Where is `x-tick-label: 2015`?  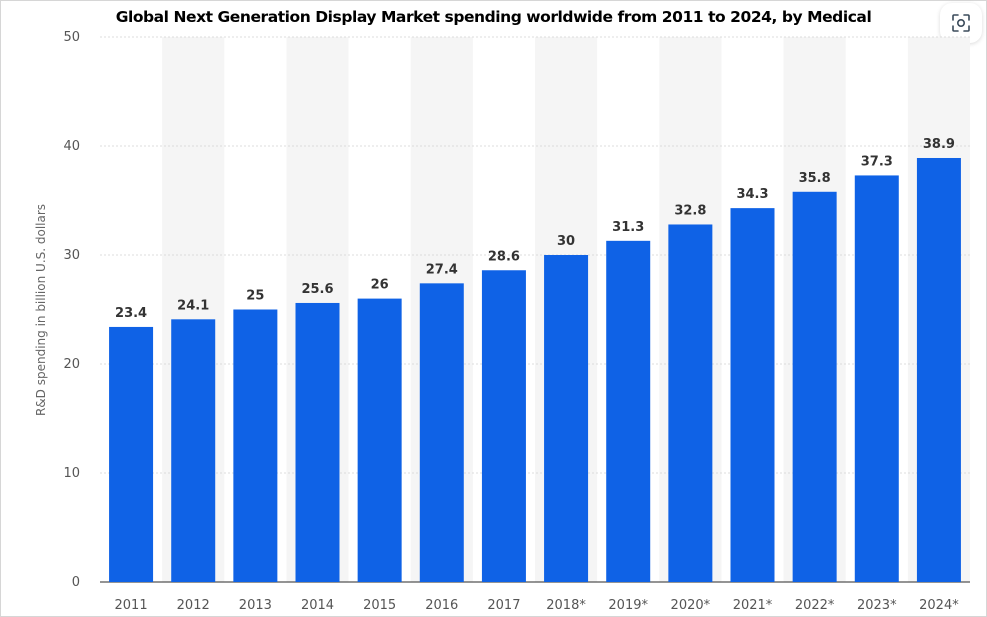 x-tick-label: 2015 is located at coordinates (379, 605).